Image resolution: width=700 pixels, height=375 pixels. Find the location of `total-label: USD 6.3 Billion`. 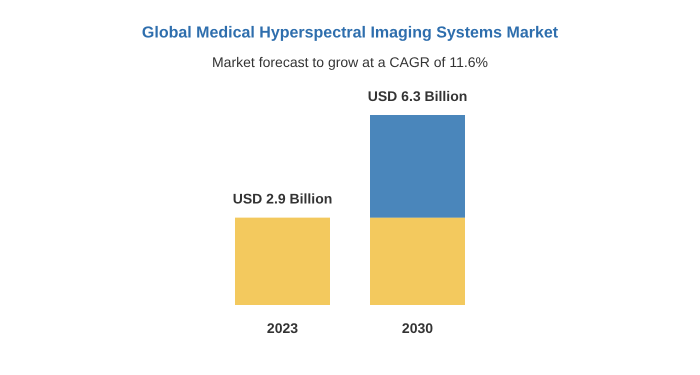

total-label: USD 6.3 Billion is located at coordinates (418, 96).